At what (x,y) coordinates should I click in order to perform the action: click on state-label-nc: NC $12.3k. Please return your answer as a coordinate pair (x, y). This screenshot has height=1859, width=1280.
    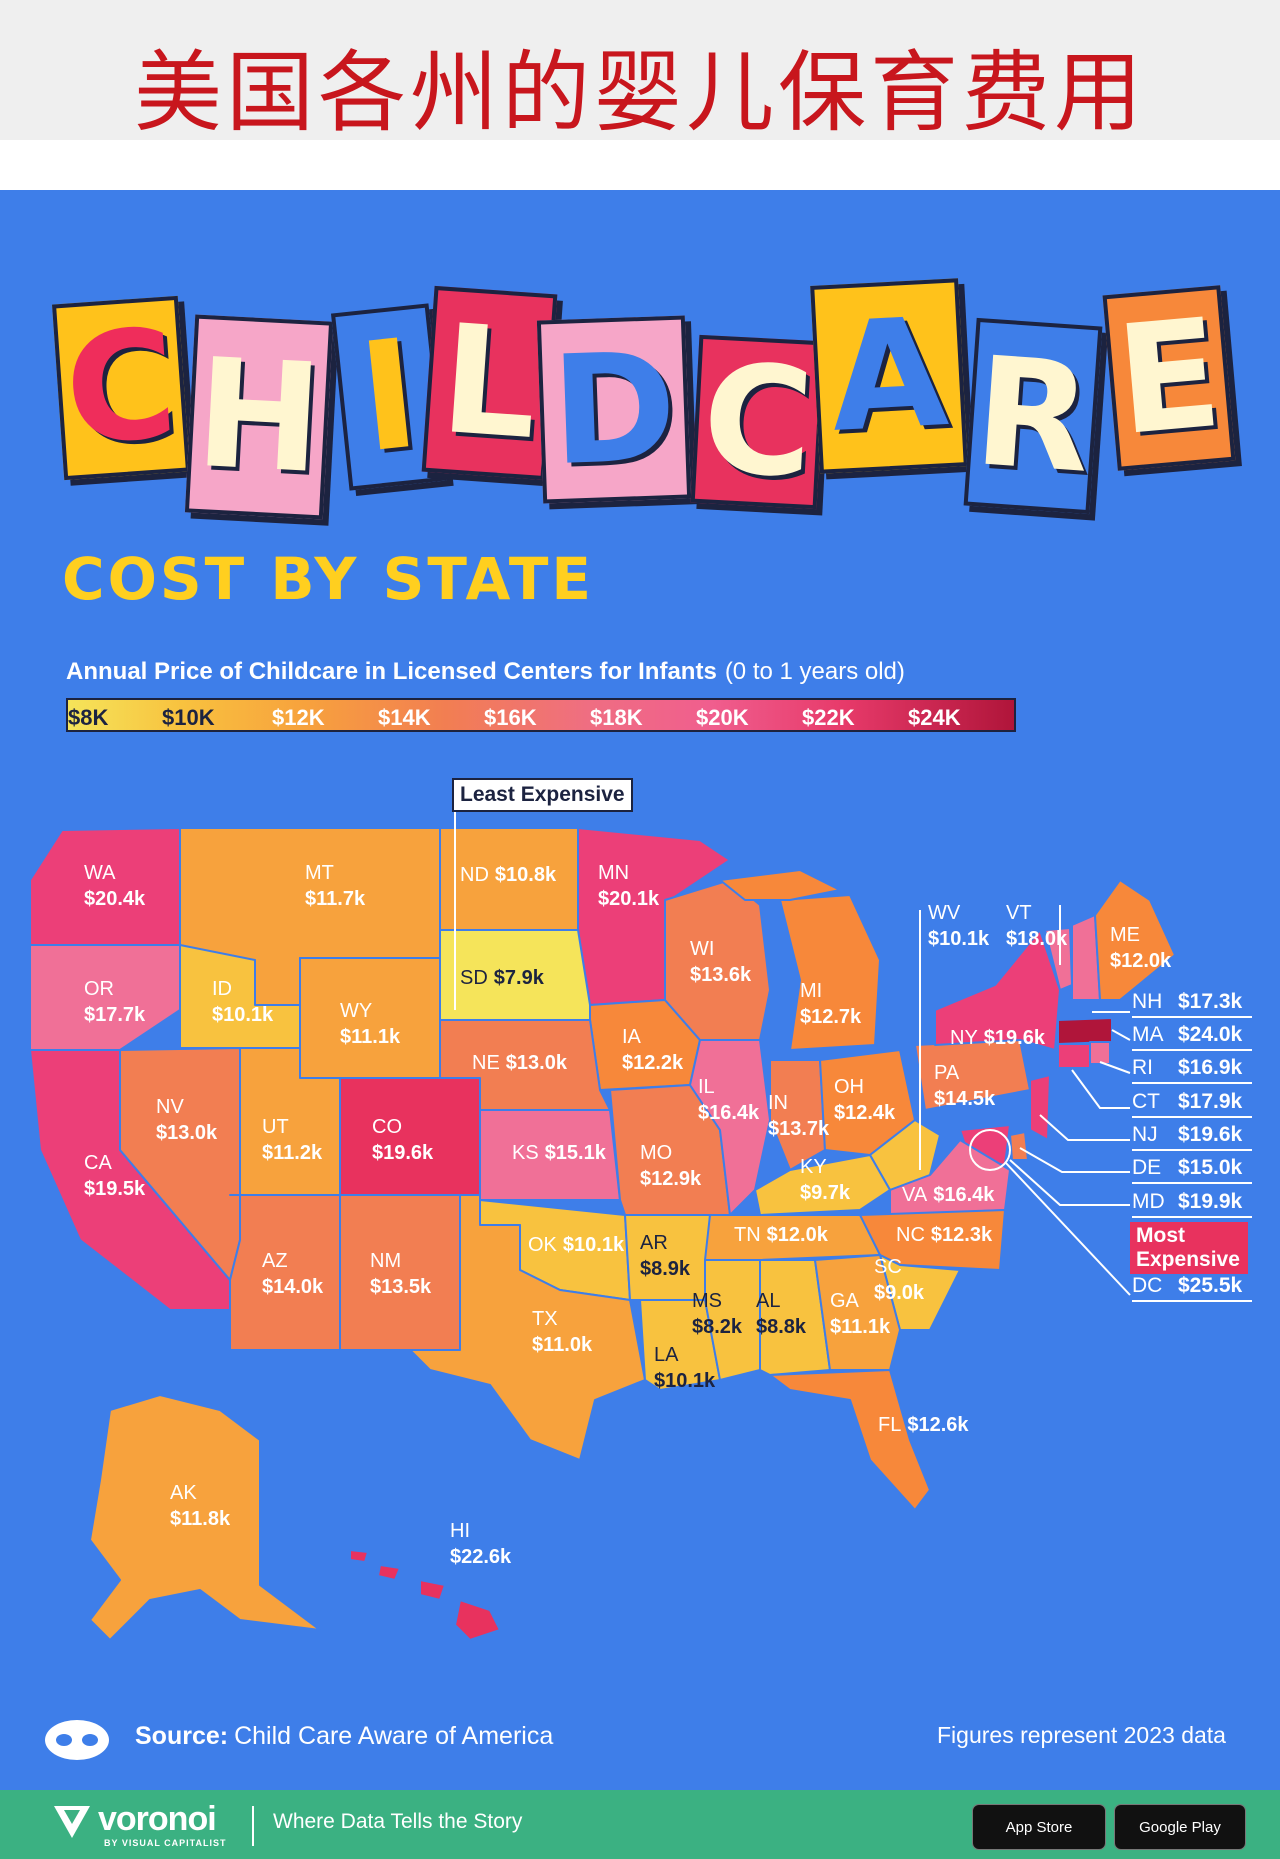
    Looking at the image, I should click on (944, 1235).